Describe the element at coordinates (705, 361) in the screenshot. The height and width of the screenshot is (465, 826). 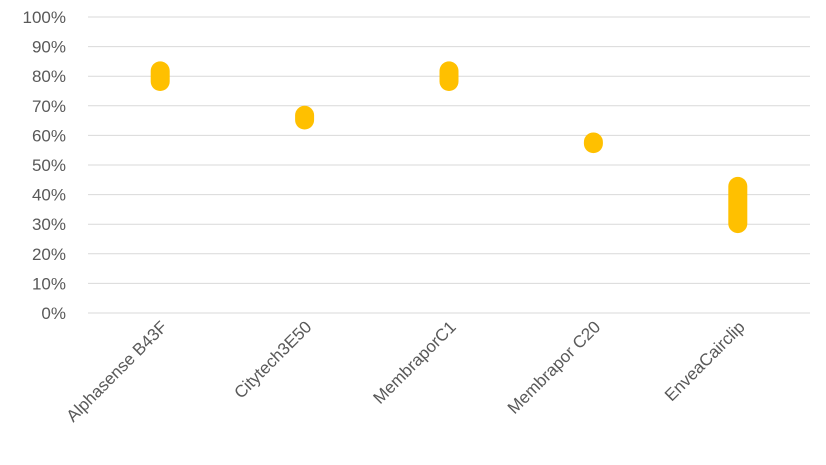
I see `x-category-label: EnveaCairclip` at that location.